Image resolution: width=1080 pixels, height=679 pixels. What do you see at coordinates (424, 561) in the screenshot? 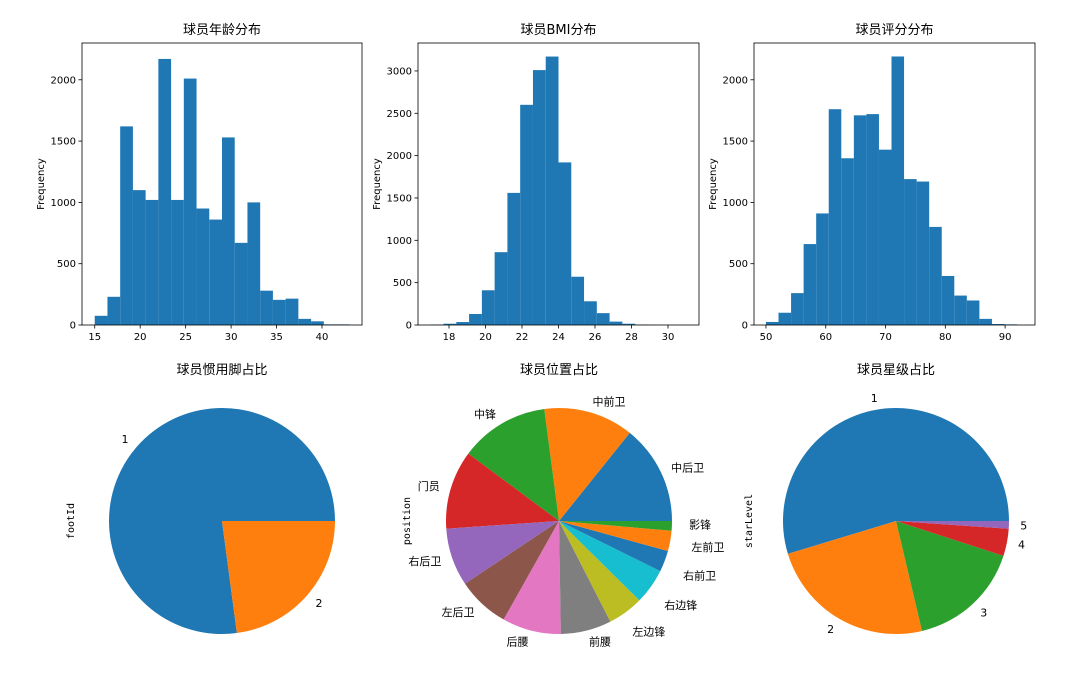
I see `pie-slice-label: 右后卫` at bounding box center [424, 561].